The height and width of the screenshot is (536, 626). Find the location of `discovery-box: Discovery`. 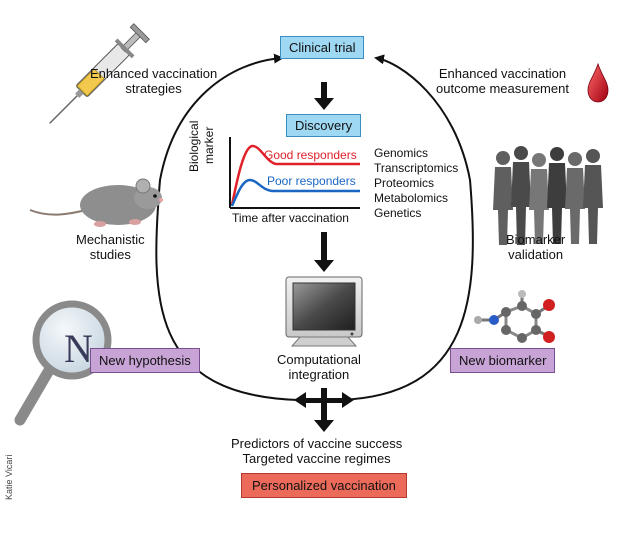

discovery-box: Discovery is located at coordinates (324, 125).